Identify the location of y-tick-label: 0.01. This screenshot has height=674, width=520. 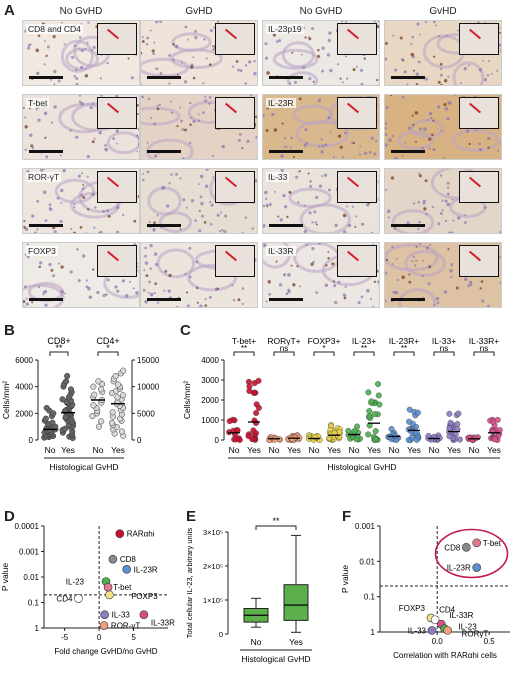
(31, 577).